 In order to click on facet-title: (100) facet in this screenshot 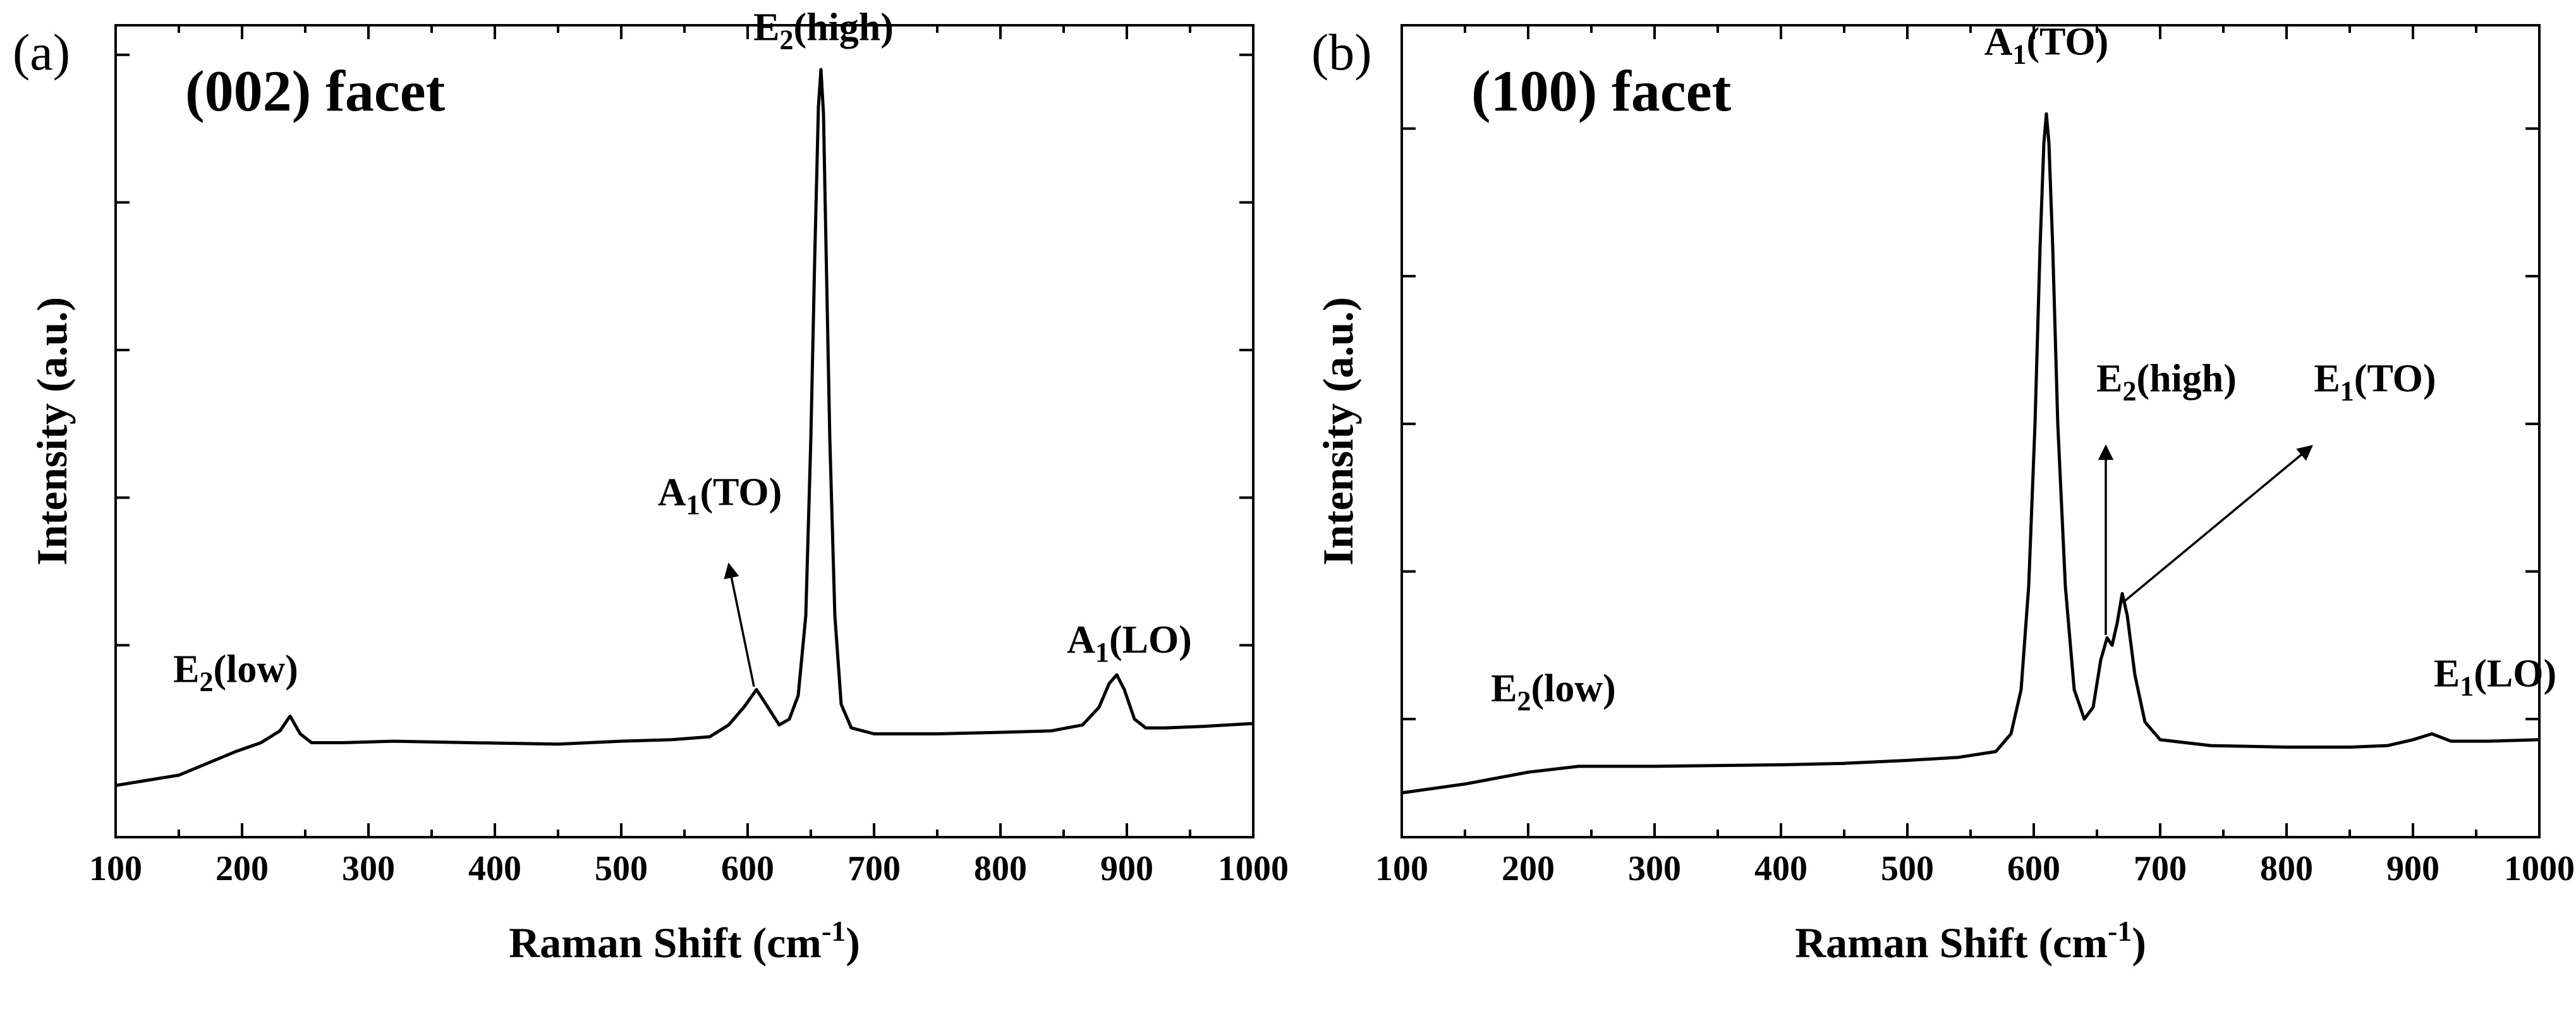, I will do `click(1601, 91)`.